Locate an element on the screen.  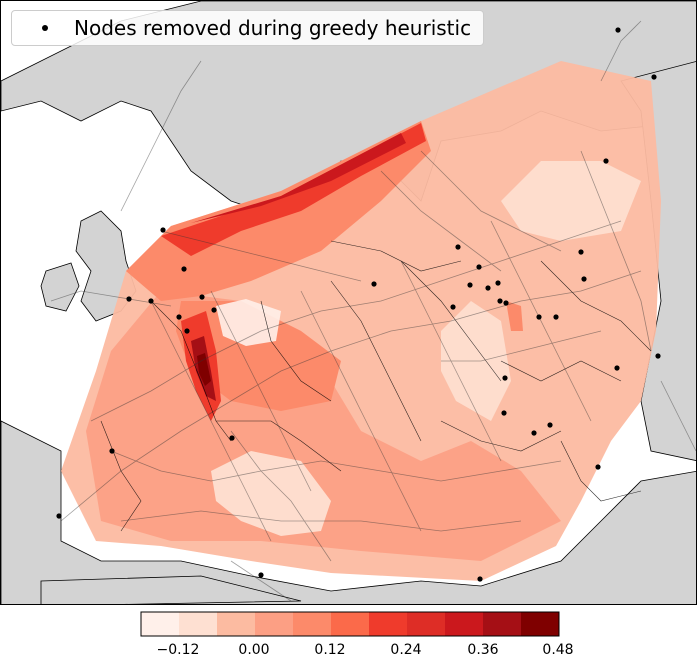
colorbar-tick-label: 0.12 is located at coordinates (330, 650).